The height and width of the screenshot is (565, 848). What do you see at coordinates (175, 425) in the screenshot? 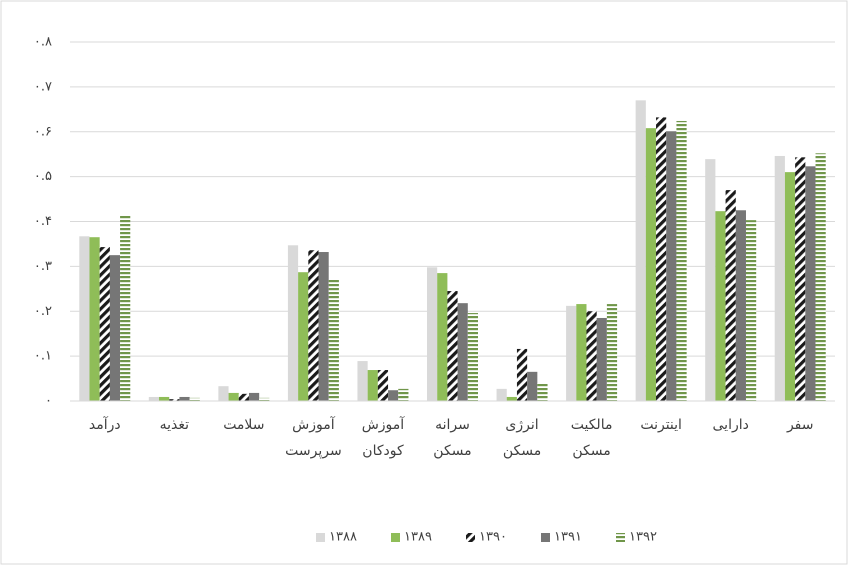
I see `x-tick-label: تغذیه` at bounding box center [175, 425].